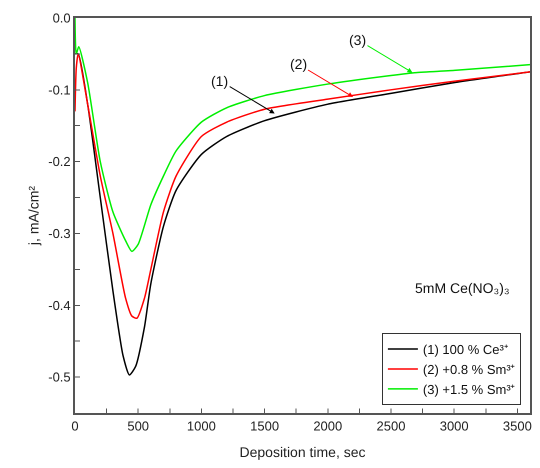  What do you see at coordinates (462, 288) in the screenshot?
I see `annotation: 5mM Ce(NO₃)₃` at bounding box center [462, 288].